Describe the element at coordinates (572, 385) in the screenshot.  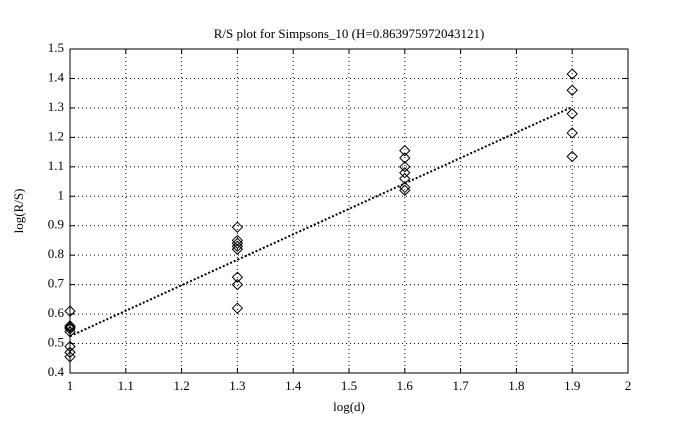
I see `x-tick-label: 1.9` at that location.